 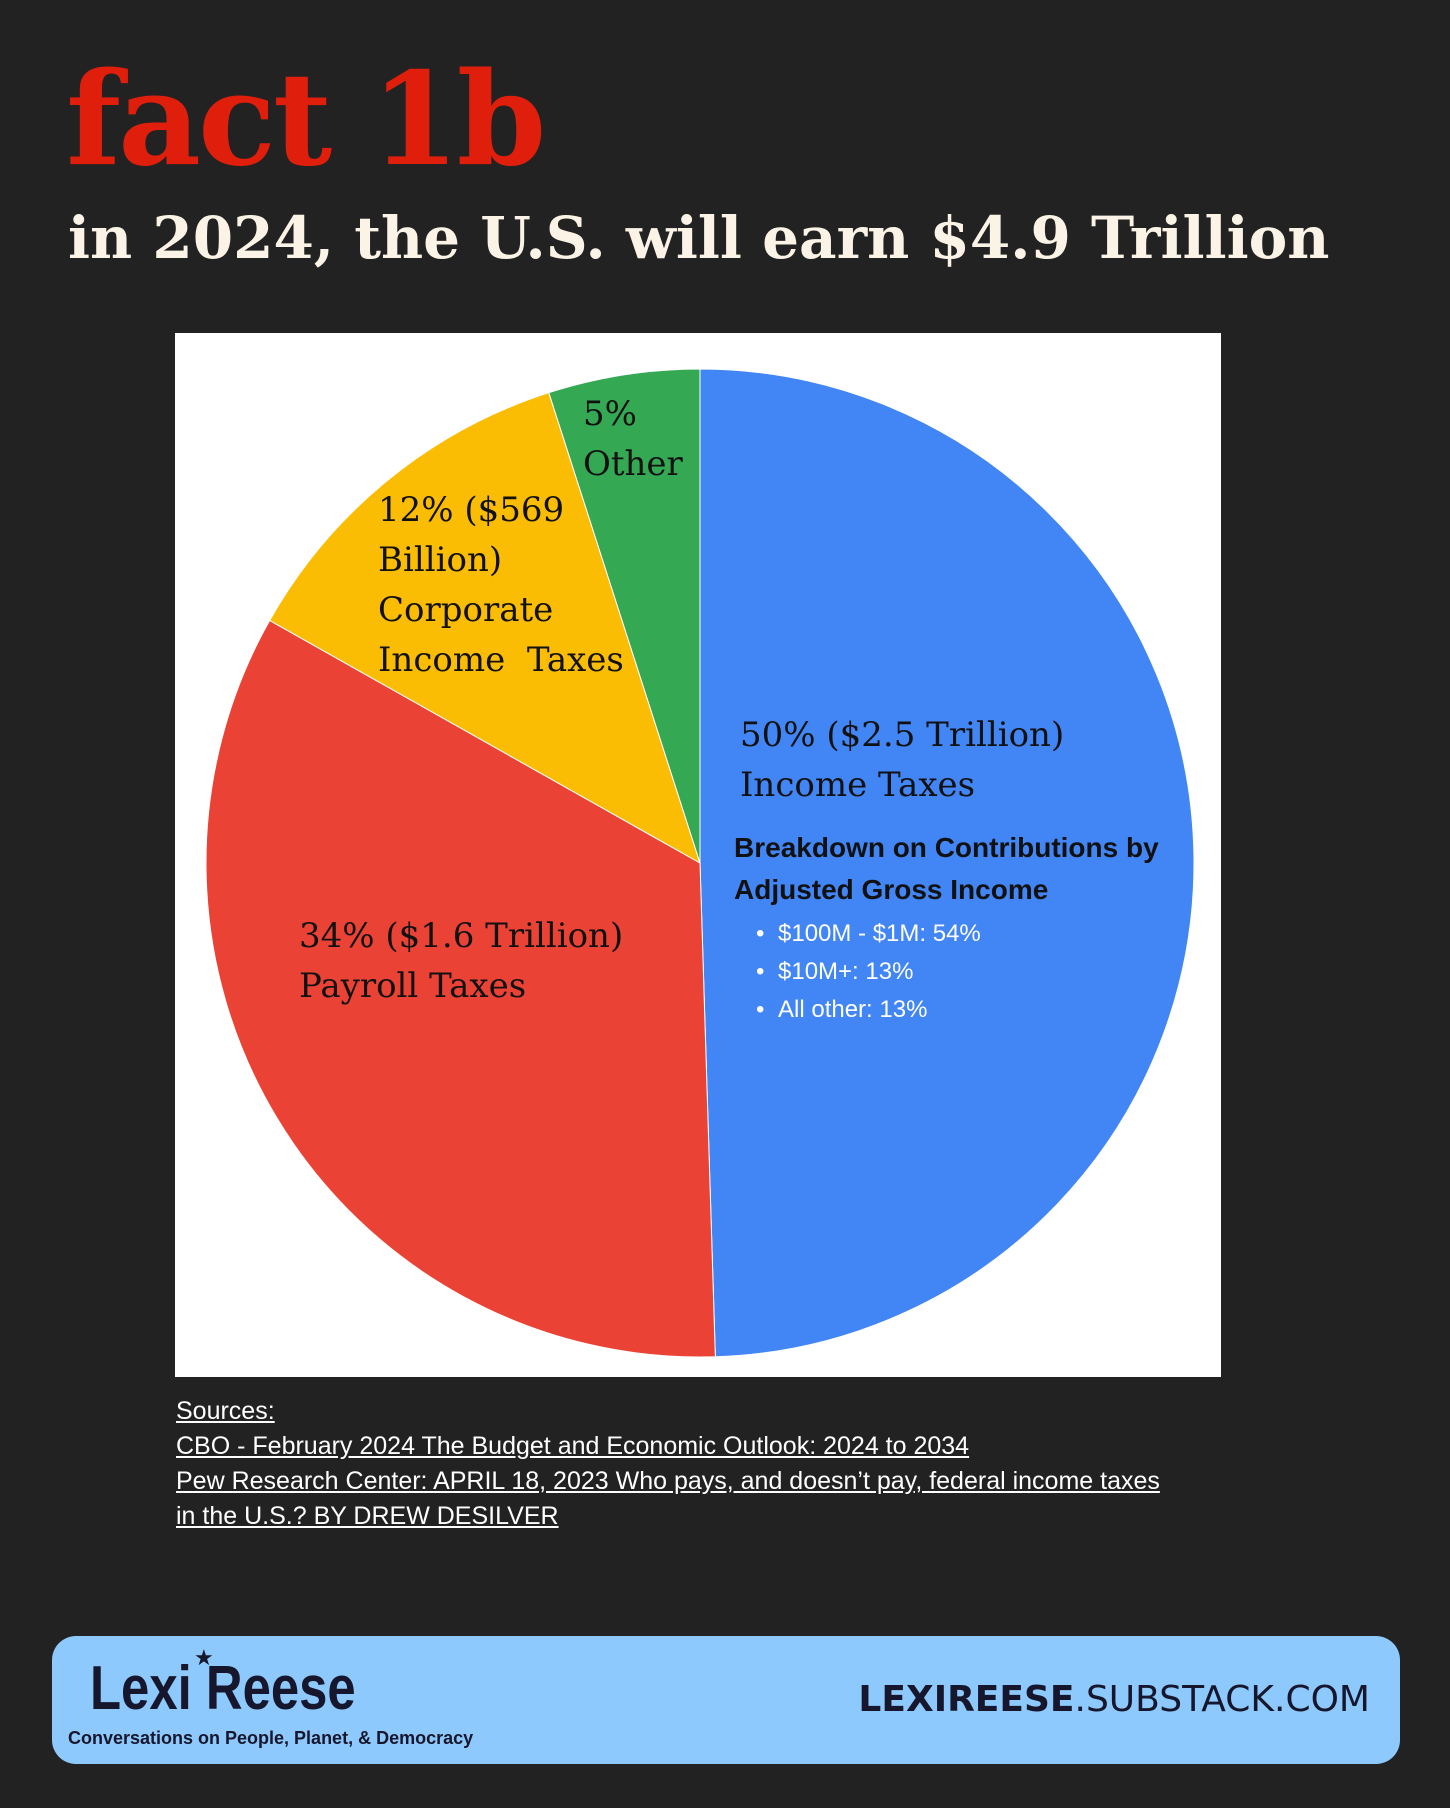 I want to click on slice-label-line: Billion), so click(x=440, y=560).